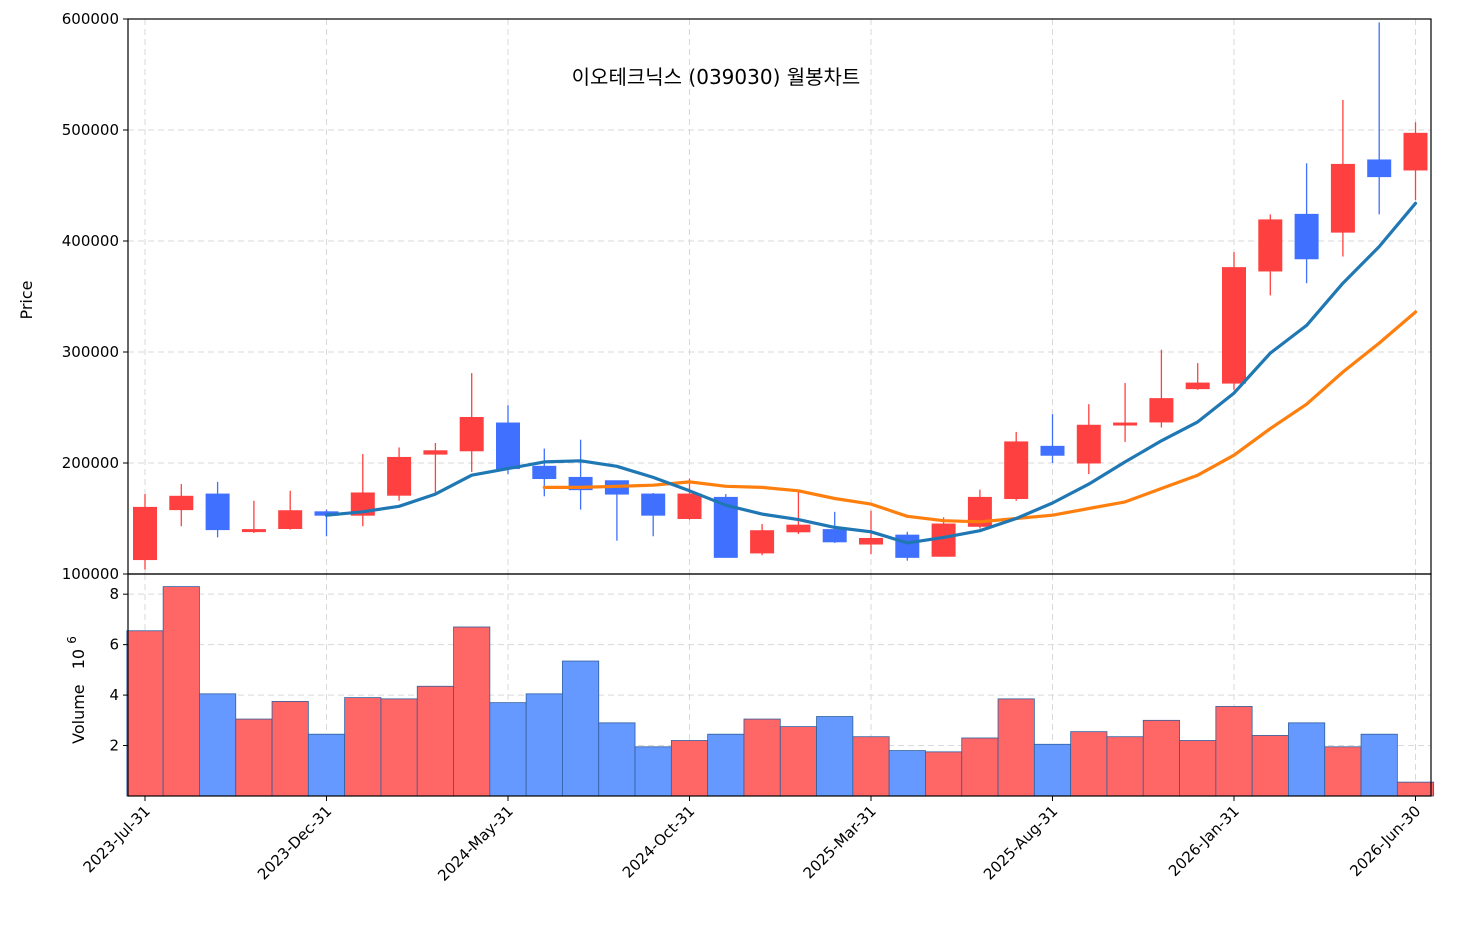  What do you see at coordinates (118, 670) in the screenshot?
I see `volume-axis: 2 4 6 8` at bounding box center [118, 670].